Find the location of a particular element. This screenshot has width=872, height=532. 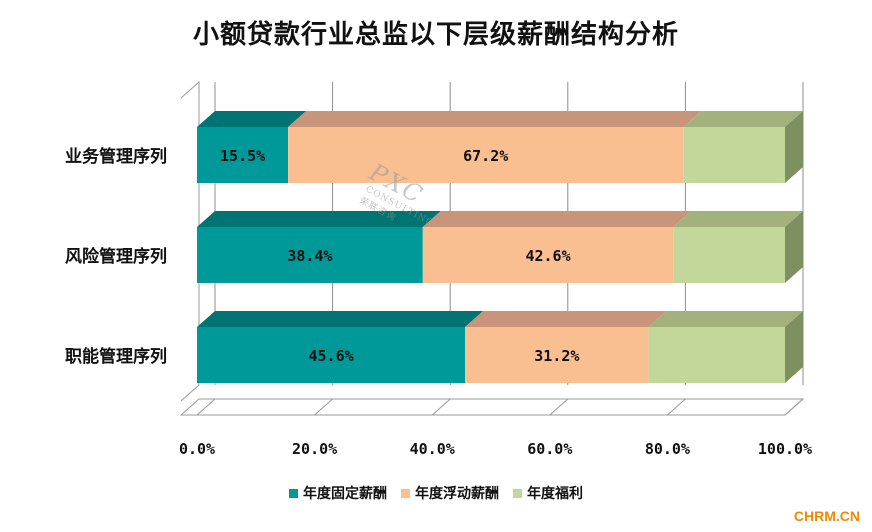

category-label-0: 业务管理序列 is located at coordinates (116, 156).